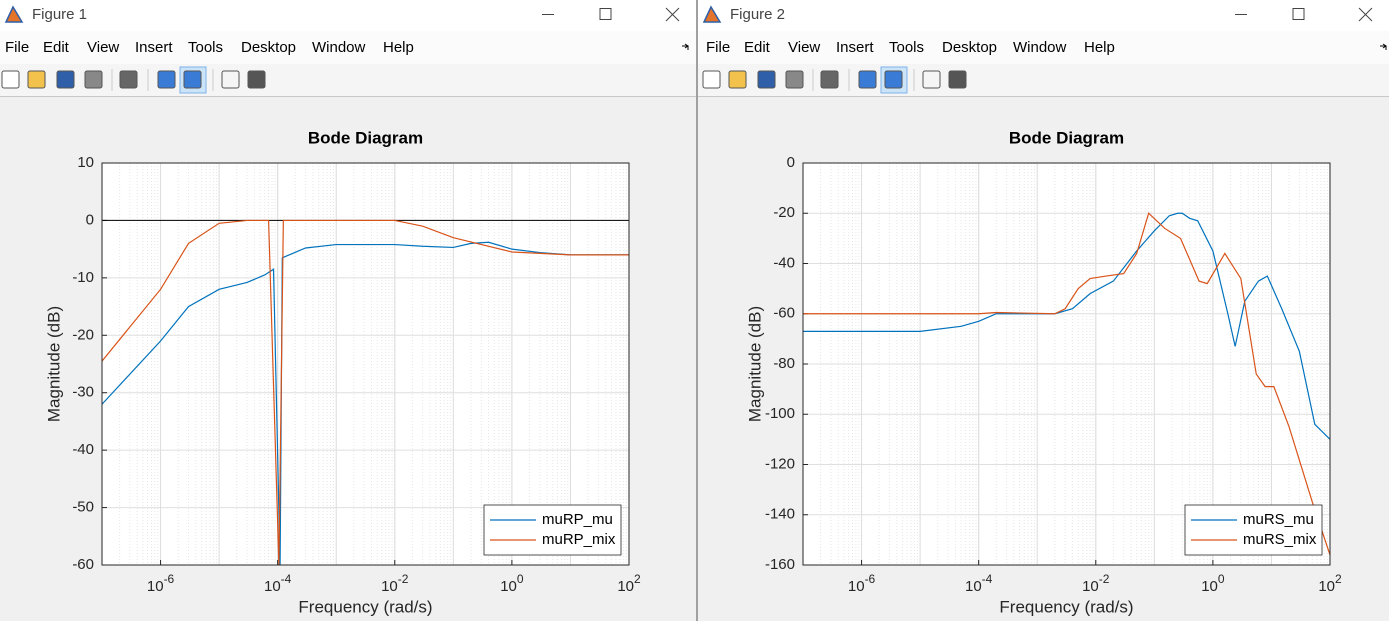 This screenshot has width=1389, height=621. I want to click on y-tick-label: -120, so click(780, 463).